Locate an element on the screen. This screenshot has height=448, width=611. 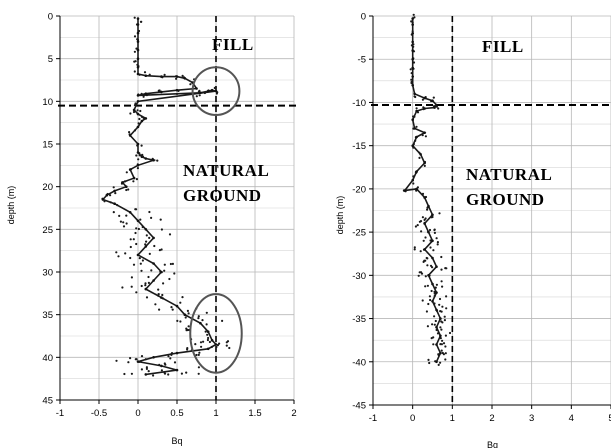
x-tick-label: -1 is located at coordinates (373, 418).